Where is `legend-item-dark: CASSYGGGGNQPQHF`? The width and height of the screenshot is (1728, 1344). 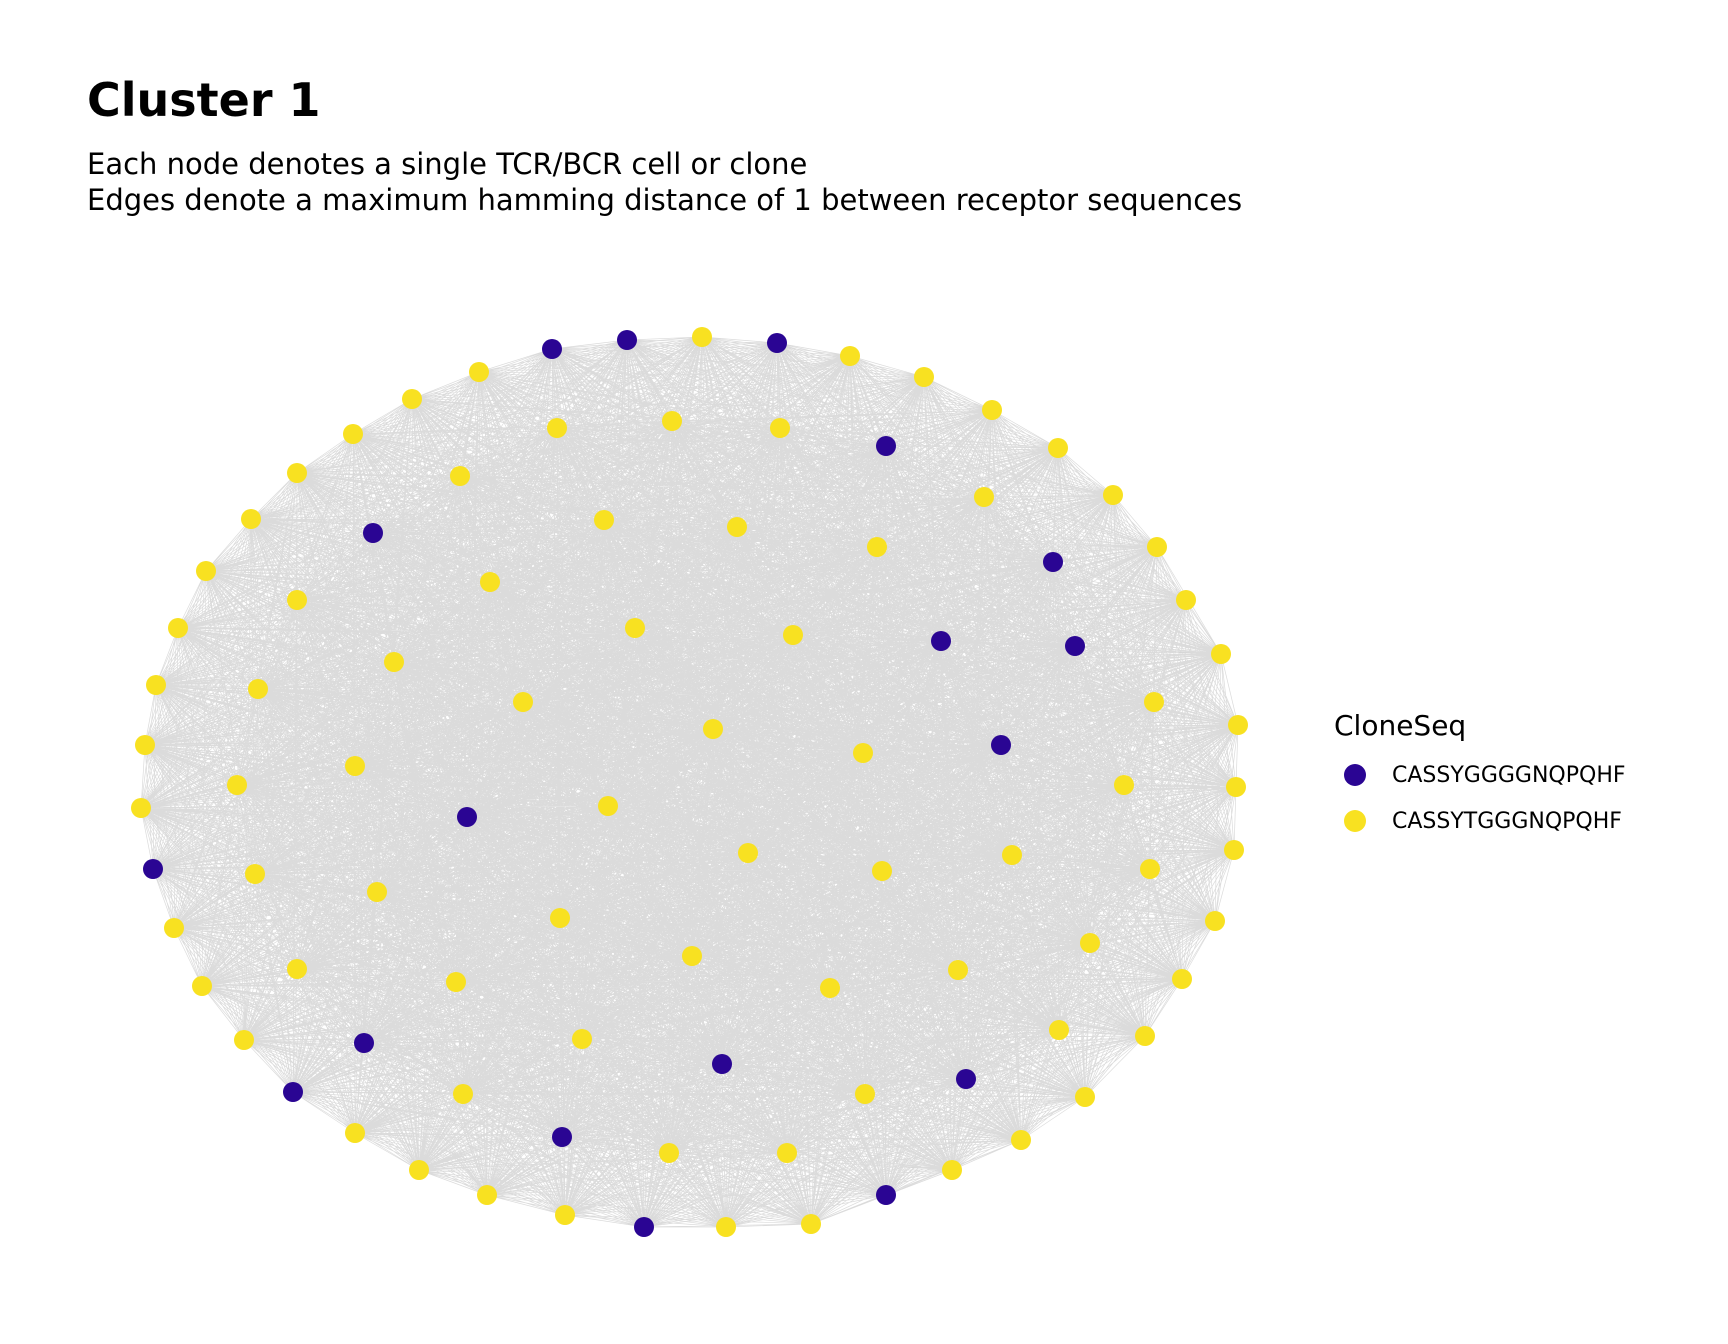 legend-item-dark: CASSYGGGGNQPQHF is located at coordinates (1480, 775).